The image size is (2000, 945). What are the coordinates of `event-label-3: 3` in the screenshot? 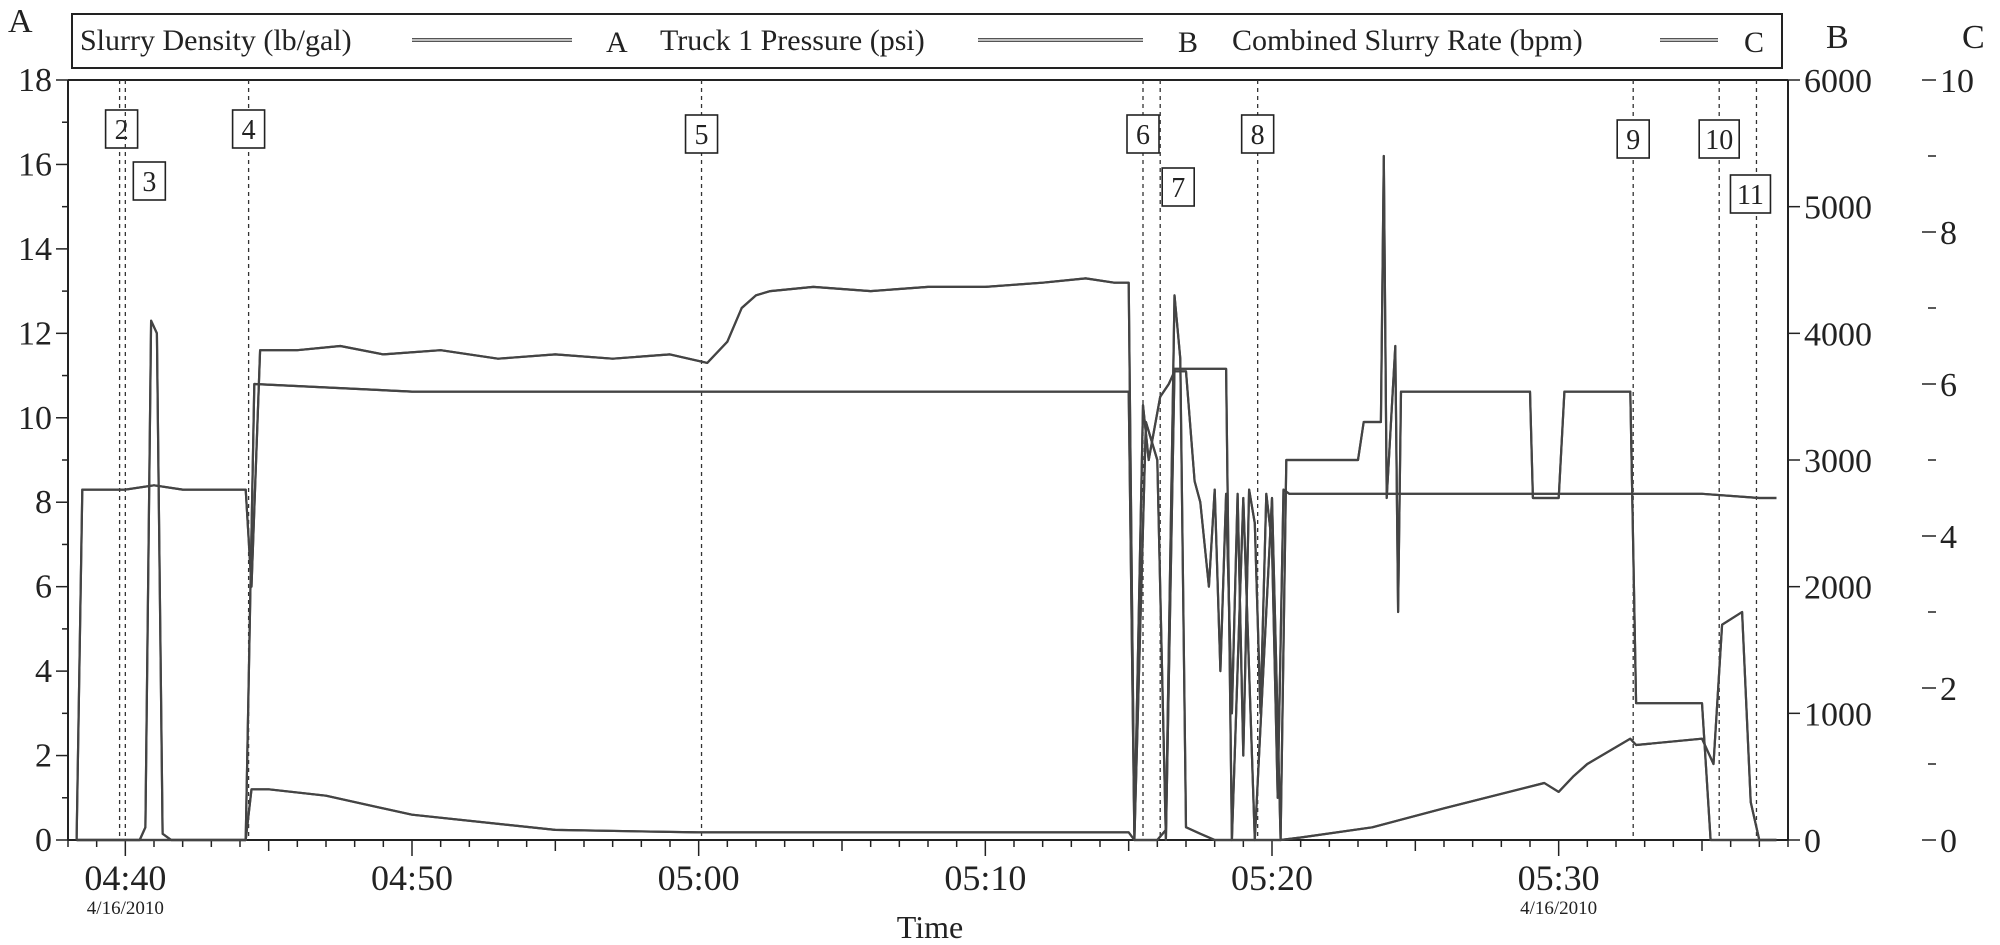 It's located at (149, 182).